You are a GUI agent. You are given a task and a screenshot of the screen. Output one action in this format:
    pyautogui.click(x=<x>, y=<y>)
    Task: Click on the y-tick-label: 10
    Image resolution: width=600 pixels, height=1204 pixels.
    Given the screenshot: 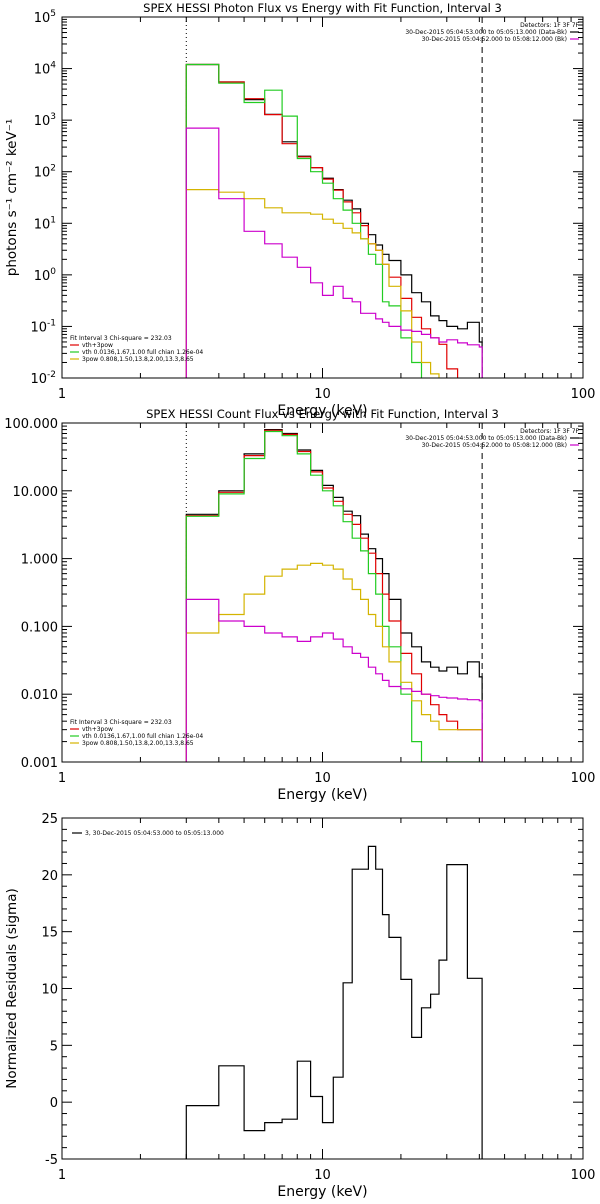 What is the action you would take?
    pyautogui.click(x=49, y=990)
    